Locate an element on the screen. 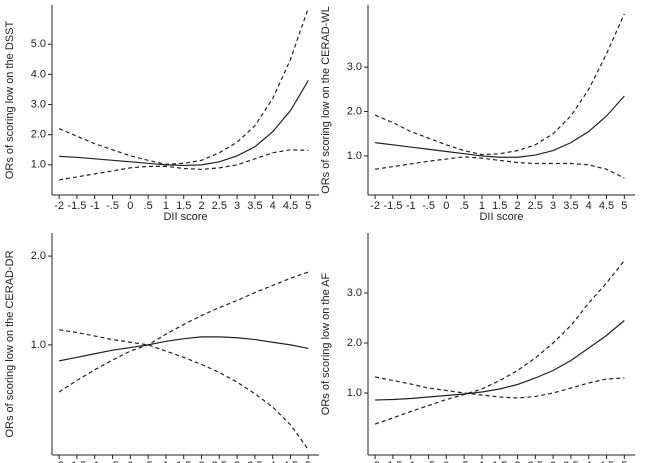  y-axis-label: ORs of scoring low on the AF is located at coordinates (326, 343).